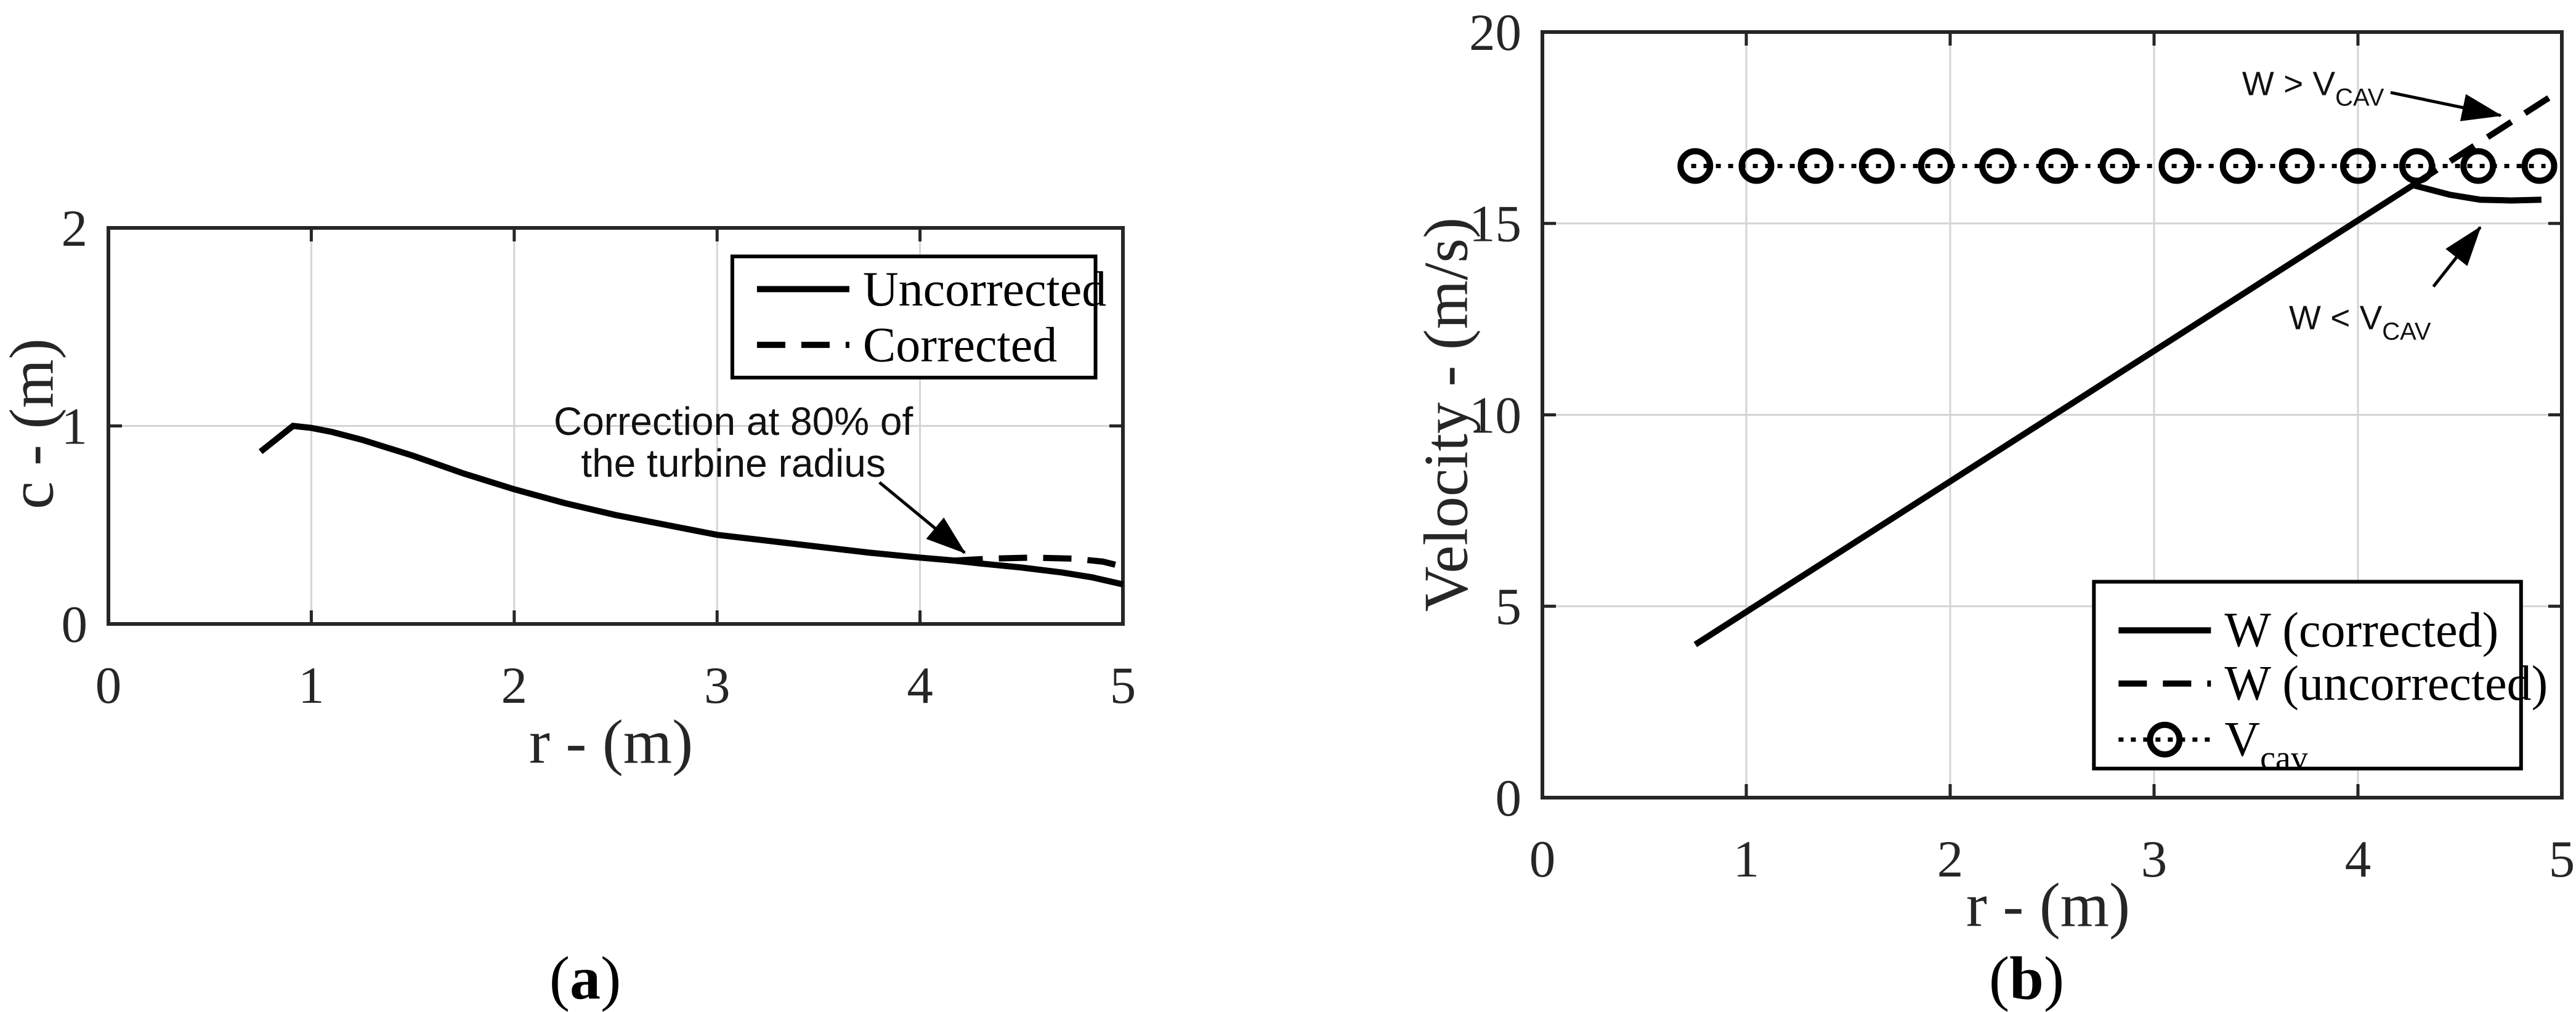 The height and width of the screenshot is (1012, 2576). I want to click on y-tick-label: 10, so click(1495, 415).